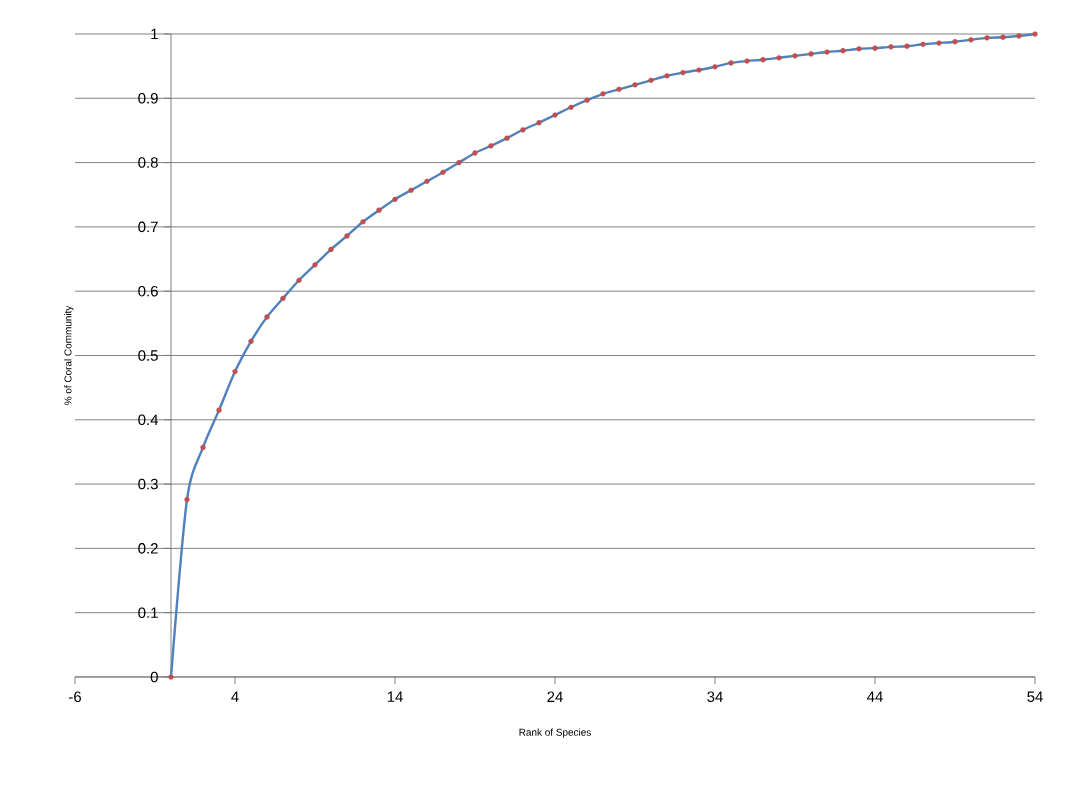 This screenshot has height=798, width=1068. What do you see at coordinates (875, 696) in the screenshot?
I see `x-tick-label: 44` at bounding box center [875, 696].